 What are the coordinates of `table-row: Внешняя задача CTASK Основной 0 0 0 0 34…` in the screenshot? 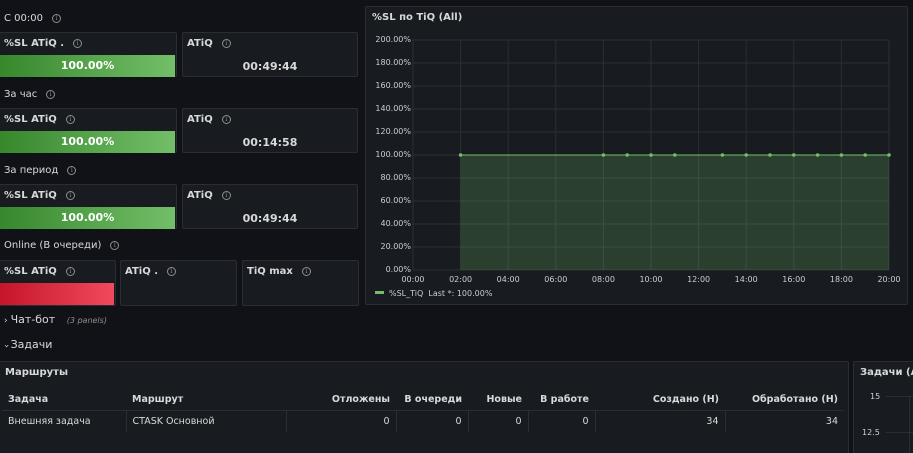 It's located at (423, 421).